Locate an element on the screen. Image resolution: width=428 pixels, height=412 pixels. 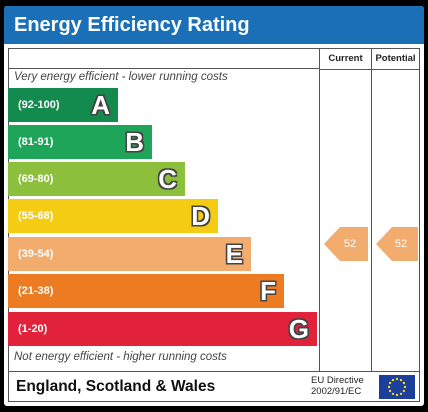
potential-column-header: Potential is located at coordinates (395, 59).